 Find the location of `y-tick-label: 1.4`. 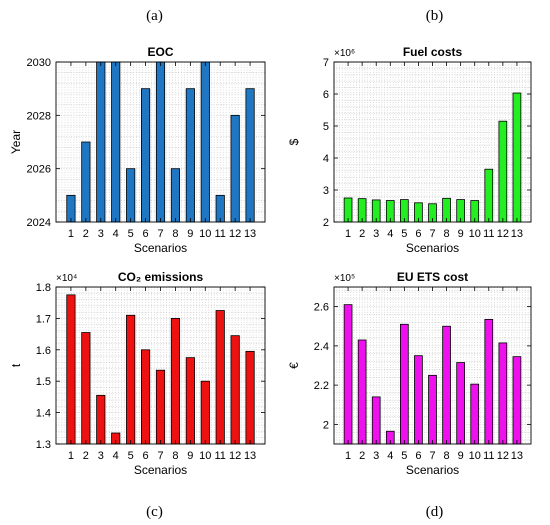

y-tick-label: 1.4 is located at coordinates (43, 414).